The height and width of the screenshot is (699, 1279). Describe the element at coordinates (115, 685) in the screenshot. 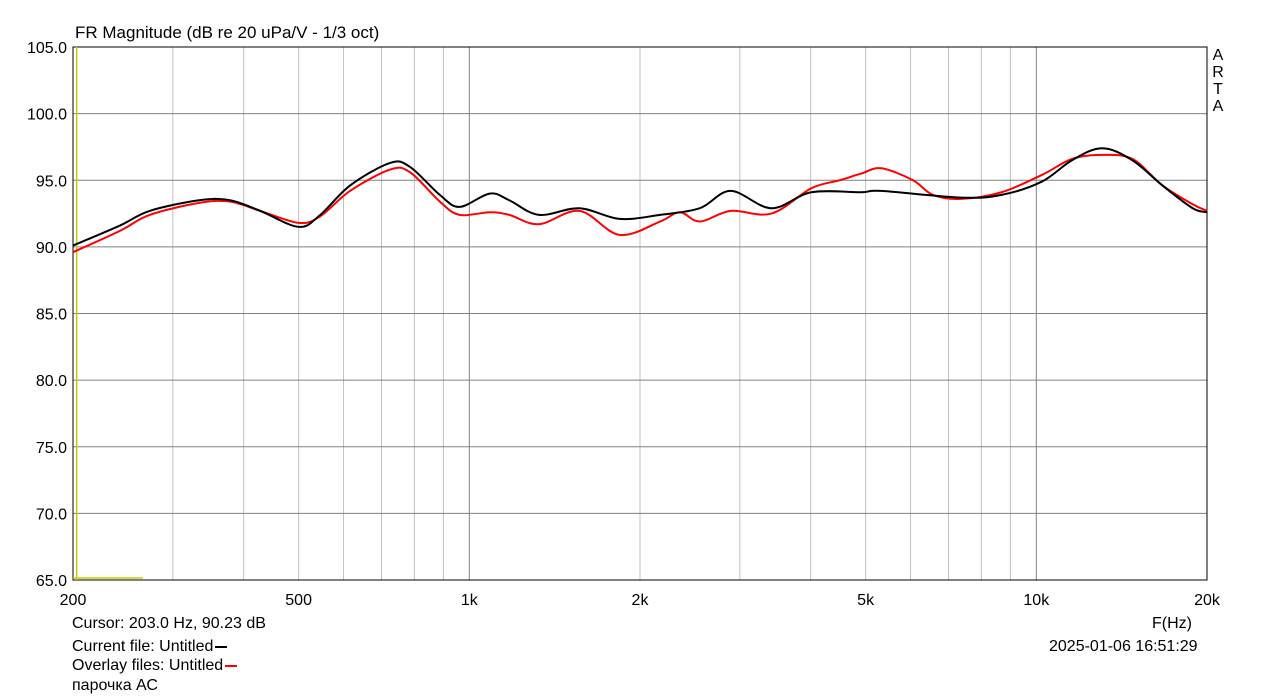

I see `note: парочка АС` at that location.